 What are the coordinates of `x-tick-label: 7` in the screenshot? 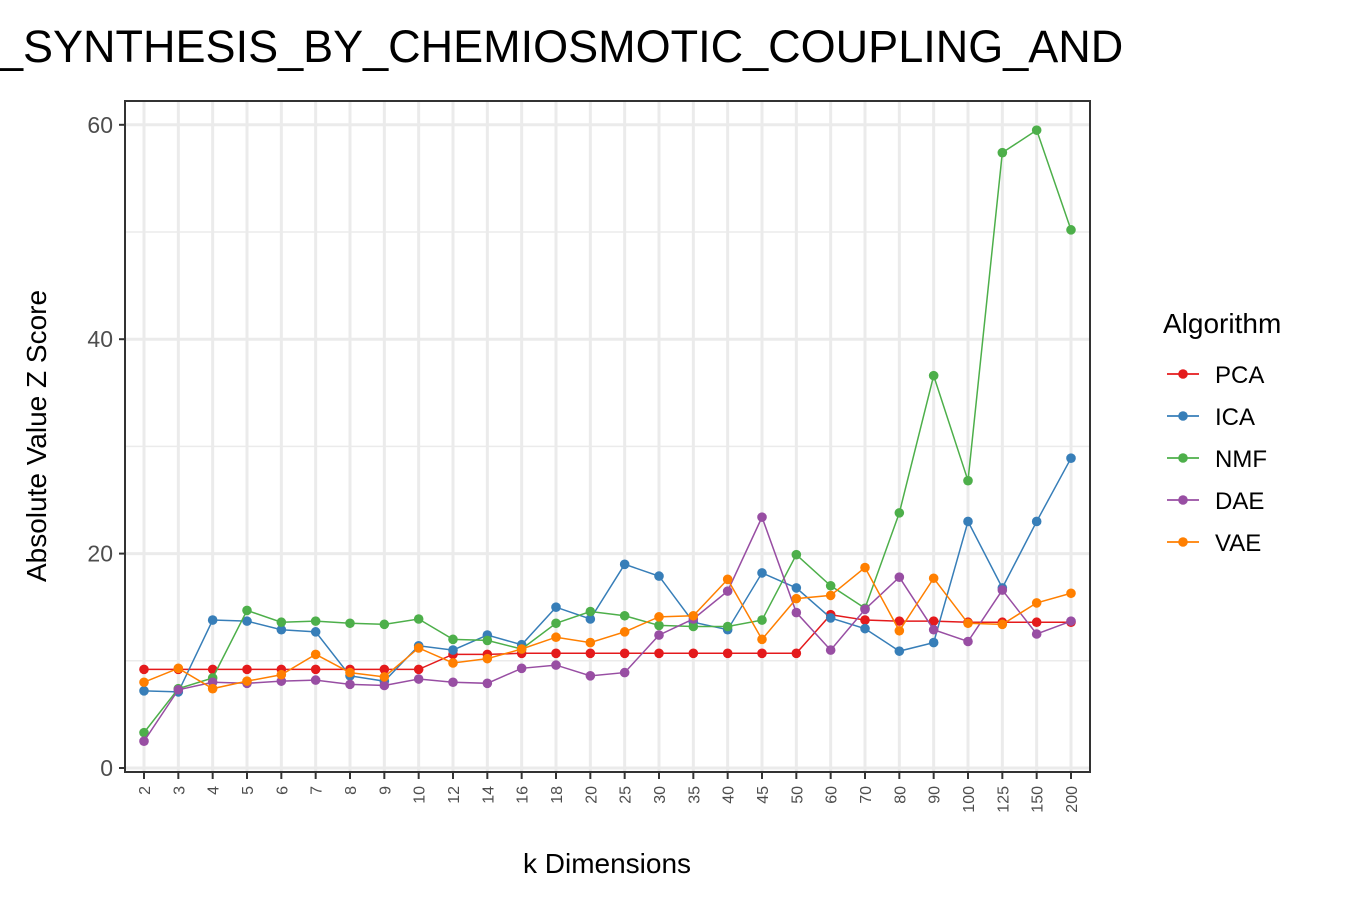 It's located at (317, 790).